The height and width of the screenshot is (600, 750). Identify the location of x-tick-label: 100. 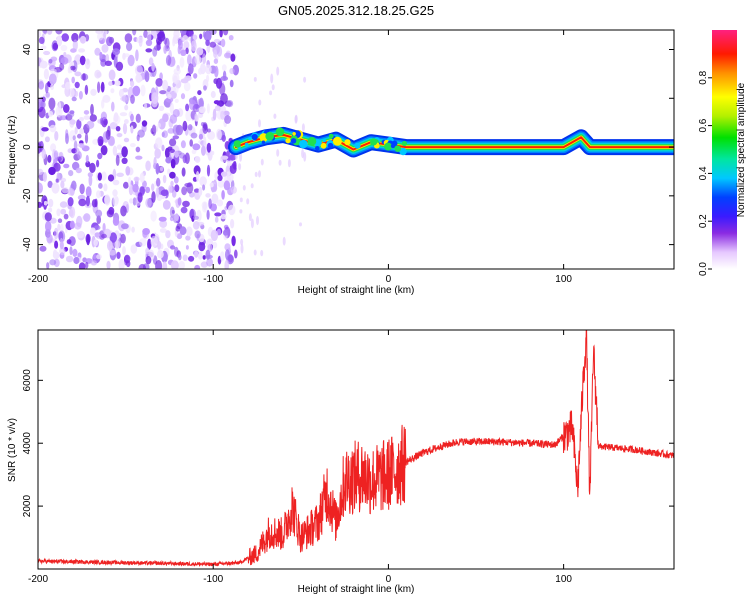
(563, 279).